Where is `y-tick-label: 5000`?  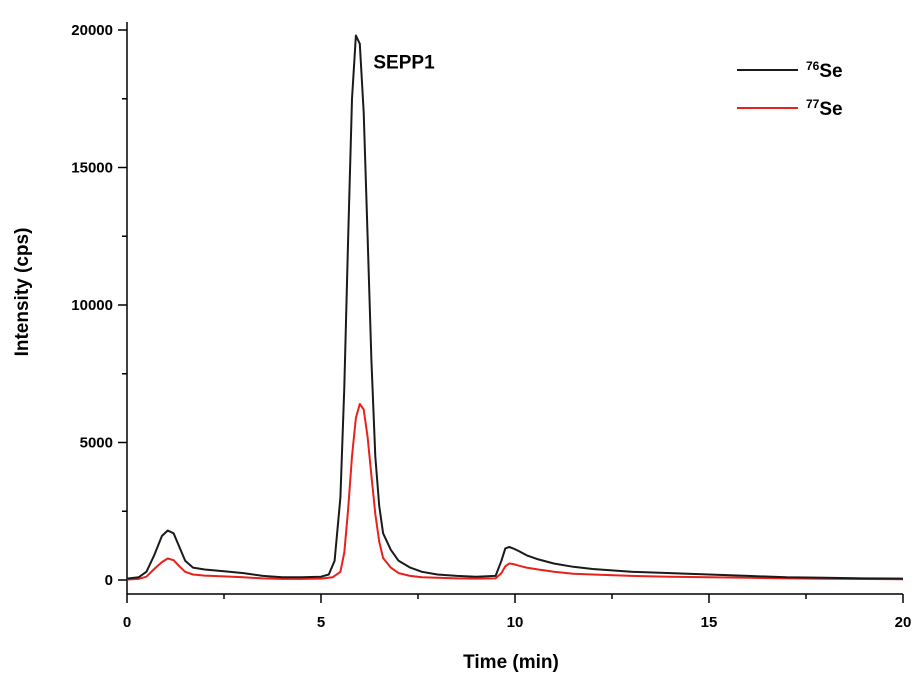
y-tick-label: 5000 is located at coordinates (96, 443).